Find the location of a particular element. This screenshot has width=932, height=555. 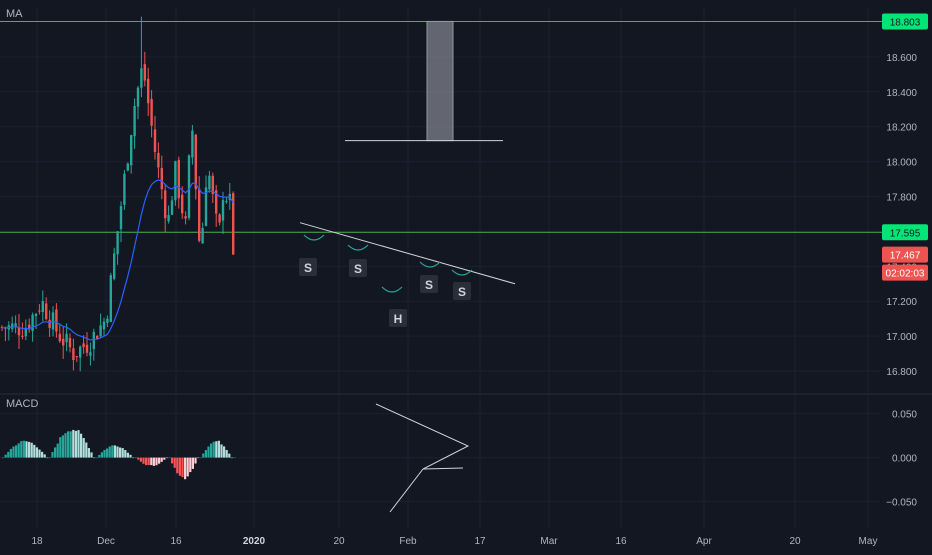

x-tick-label: 2020 is located at coordinates (254, 541).